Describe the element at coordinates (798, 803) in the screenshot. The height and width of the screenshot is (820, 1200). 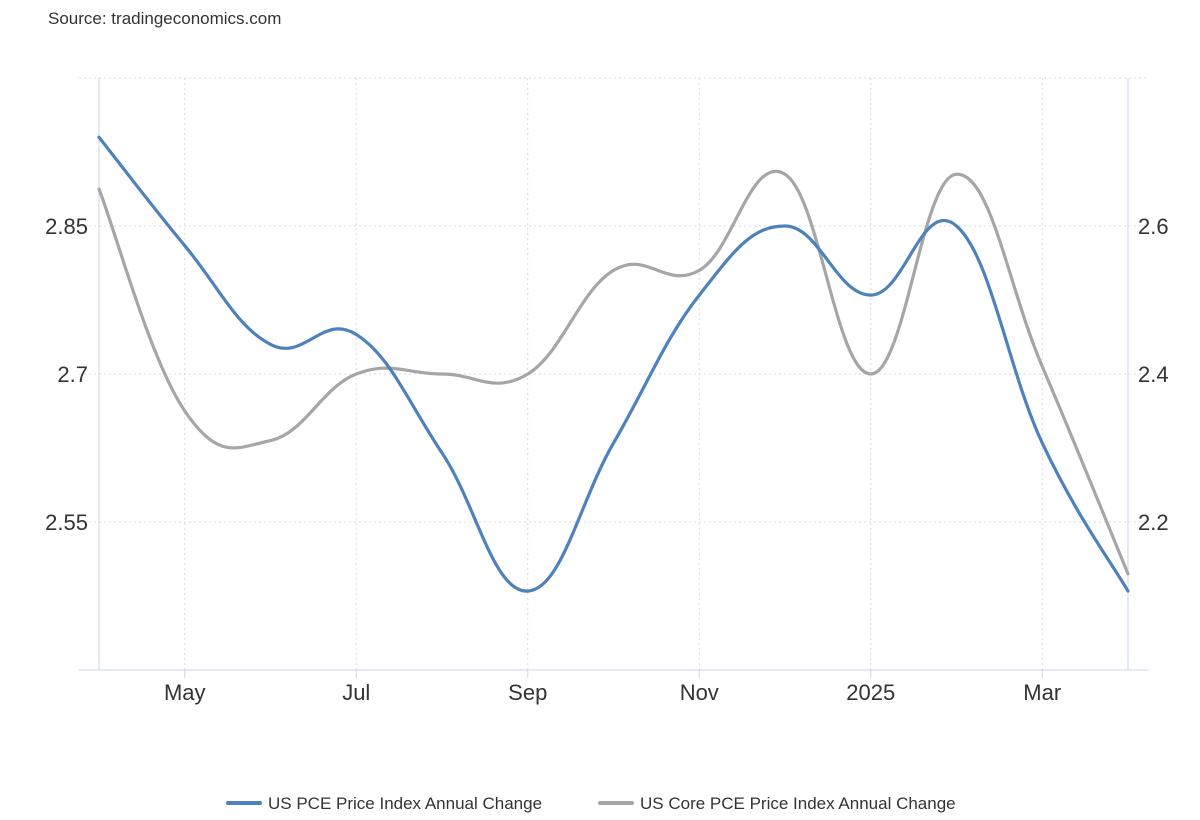
I see `legend-label: US Core PCE Price Index Annual Change` at that location.